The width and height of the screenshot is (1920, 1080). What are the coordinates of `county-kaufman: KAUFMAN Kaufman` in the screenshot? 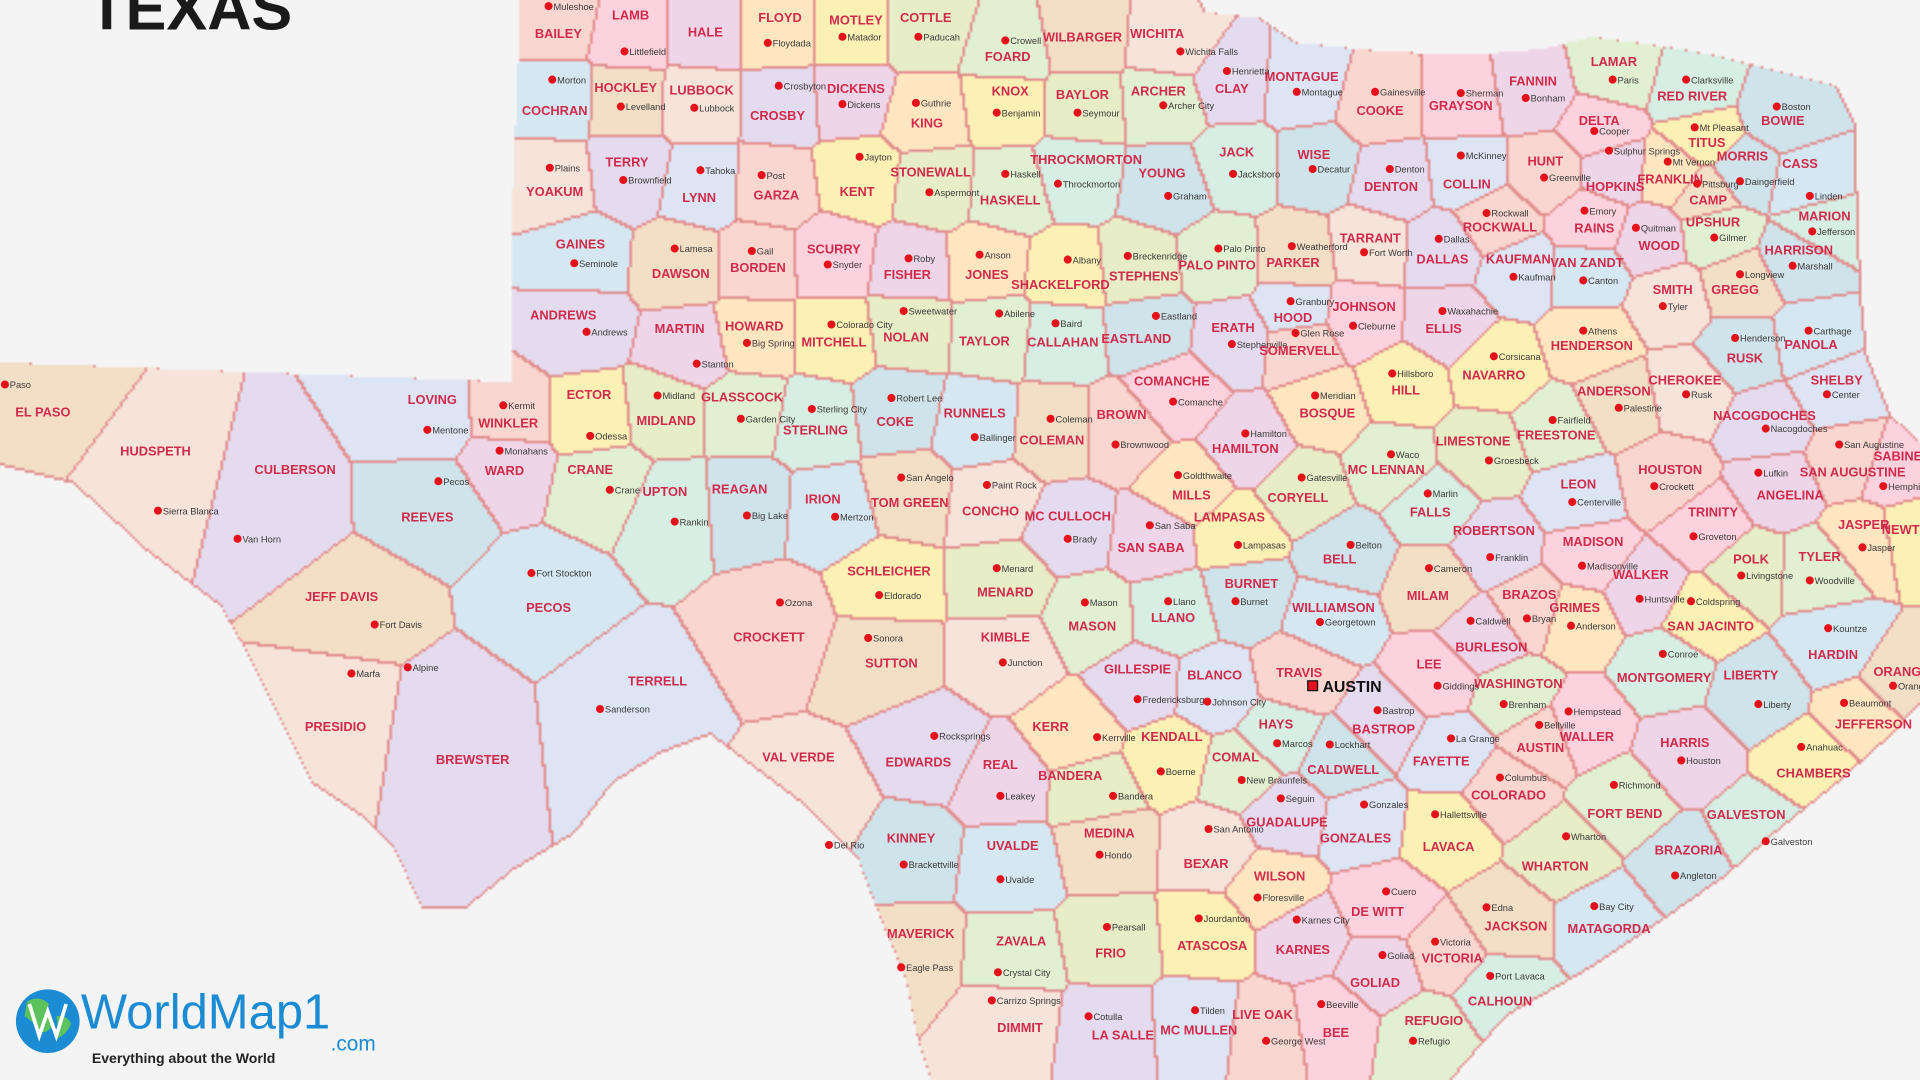 It's located at (1521, 266).